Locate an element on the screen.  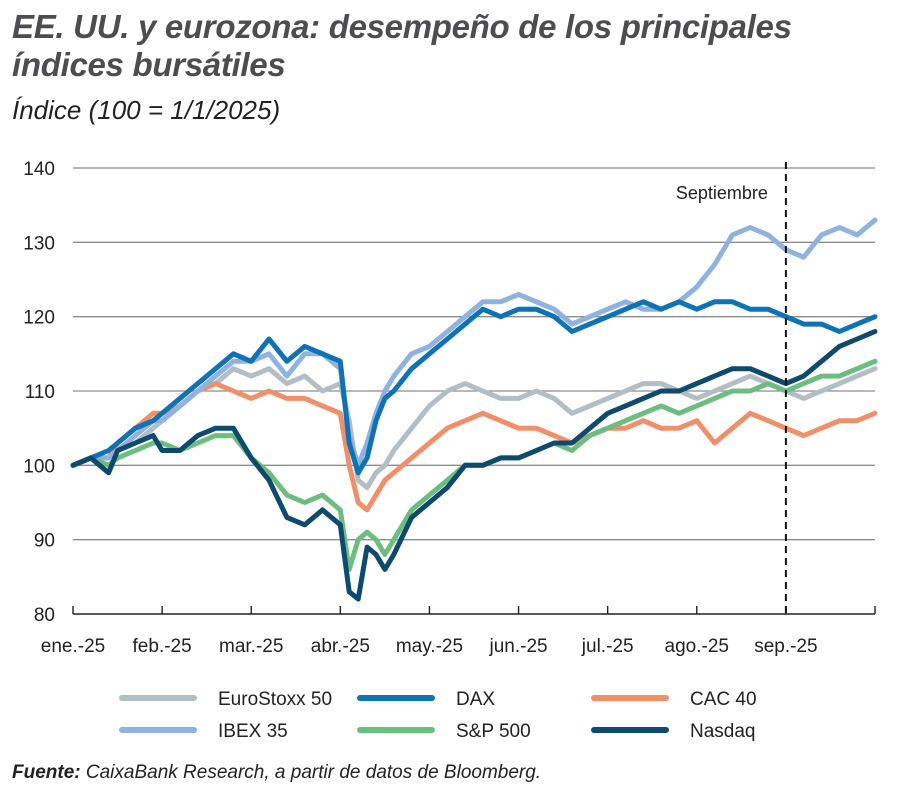
y-tick-label: 80 is located at coordinates (44, 615).